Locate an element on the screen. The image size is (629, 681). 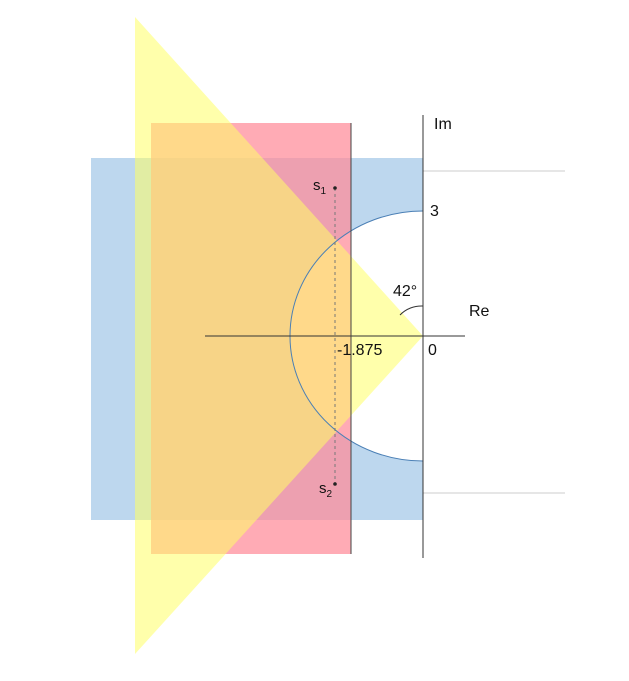
pole-s1-dot is located at coordinates (335, 188).